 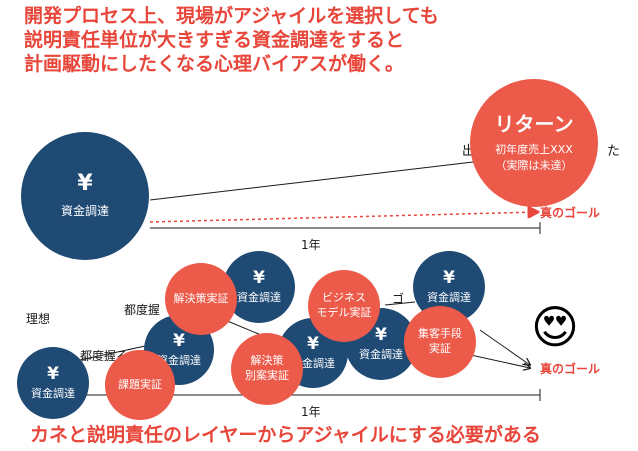 I want to click on action-business-line-2: モデル実証, so click(x=344, y=312).